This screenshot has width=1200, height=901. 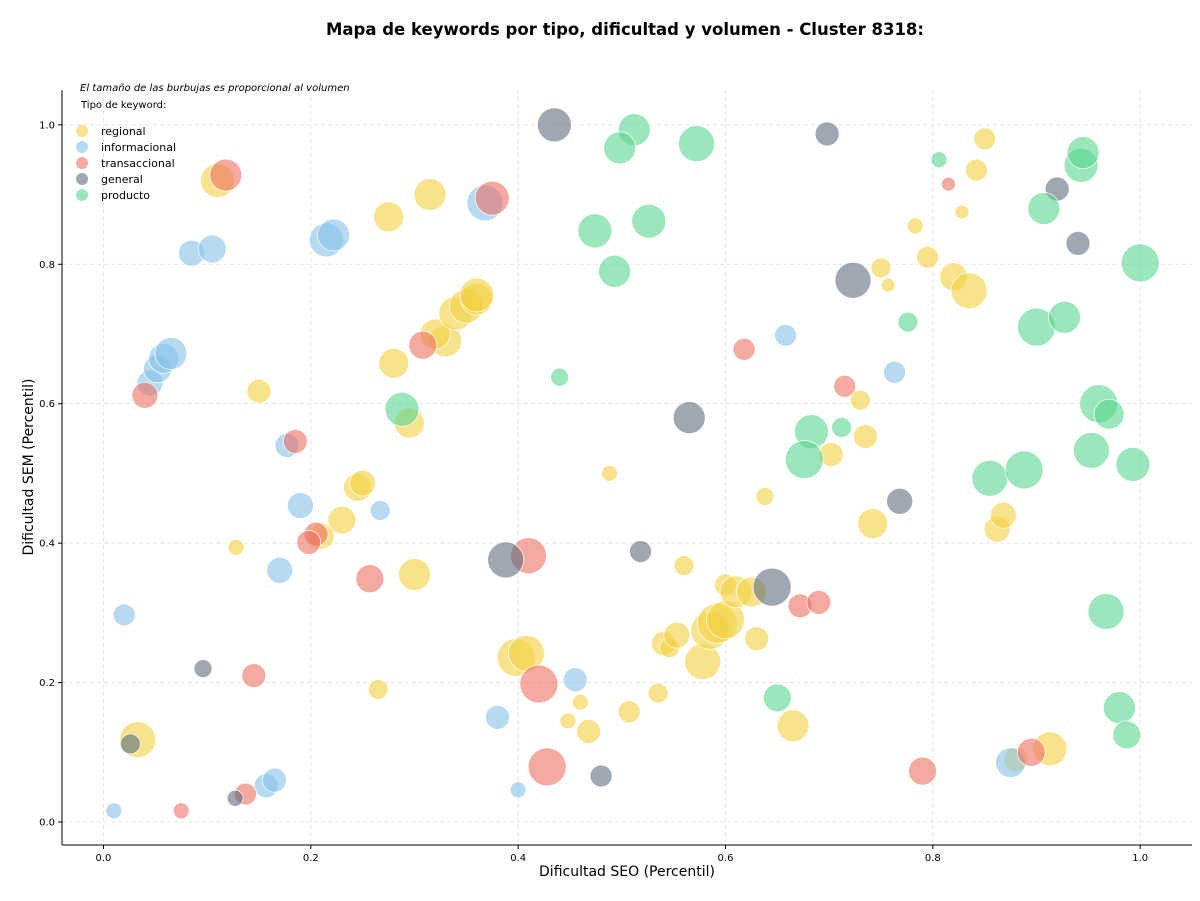 What do you see at coordinates (104, 858) in the screenshot?
I see `x-tick-label: 0.0` at bounding box center [104, 858].